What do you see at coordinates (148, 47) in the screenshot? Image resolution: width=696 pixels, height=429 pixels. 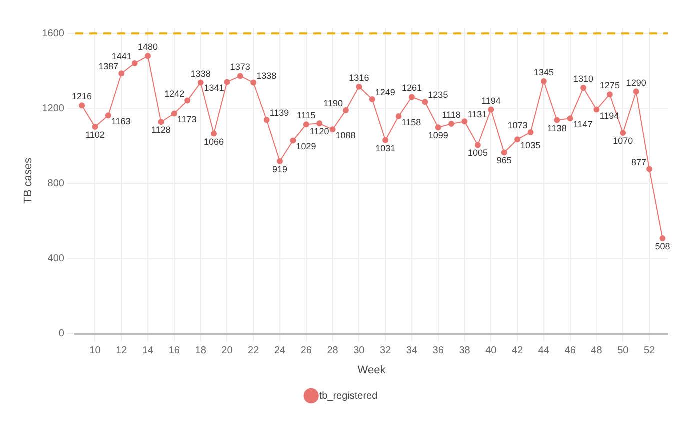 I see `data-label: 1480` at bounding box center [148, 47].